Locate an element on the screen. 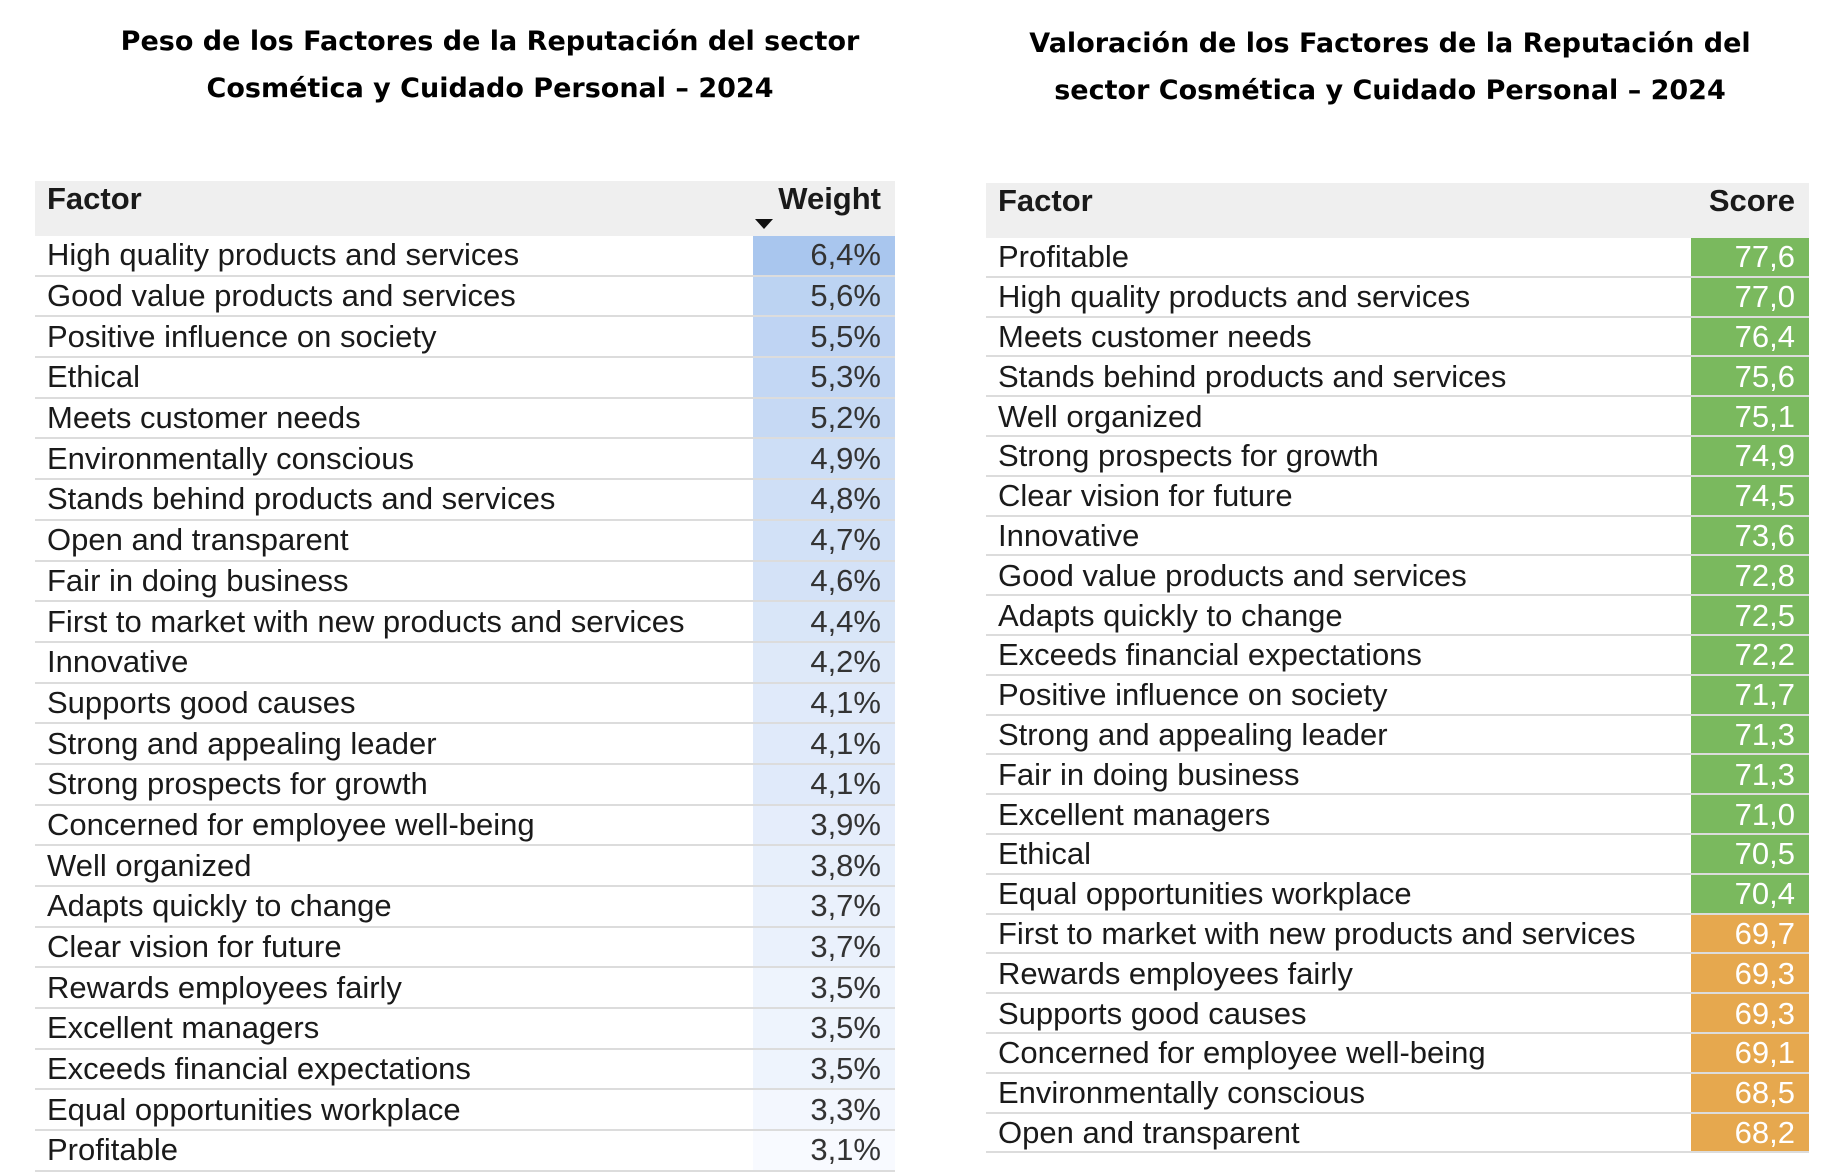 The height and width of the screenshot is (1174, 1842). weight-row: Ethical 5,3% is located at coordinates (465, 378).